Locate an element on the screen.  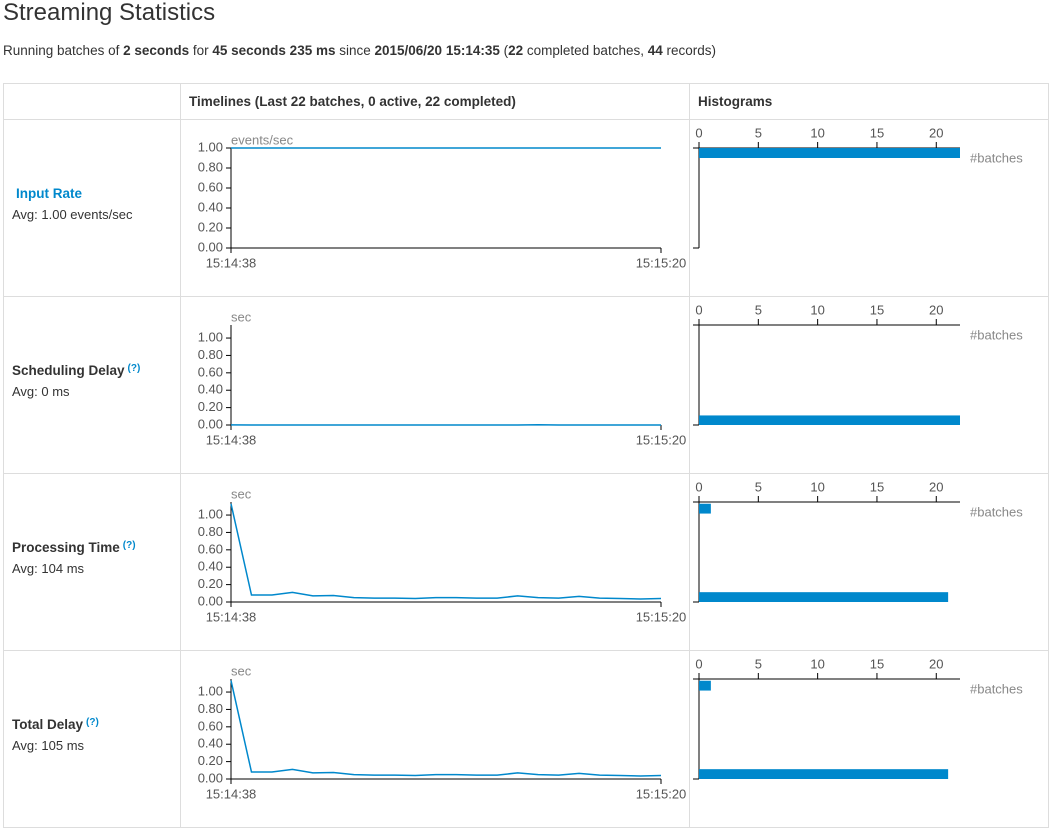
metric-cell: Scheduling Delay(?) Avg: 0 ms is located at coordinates (92, 385).